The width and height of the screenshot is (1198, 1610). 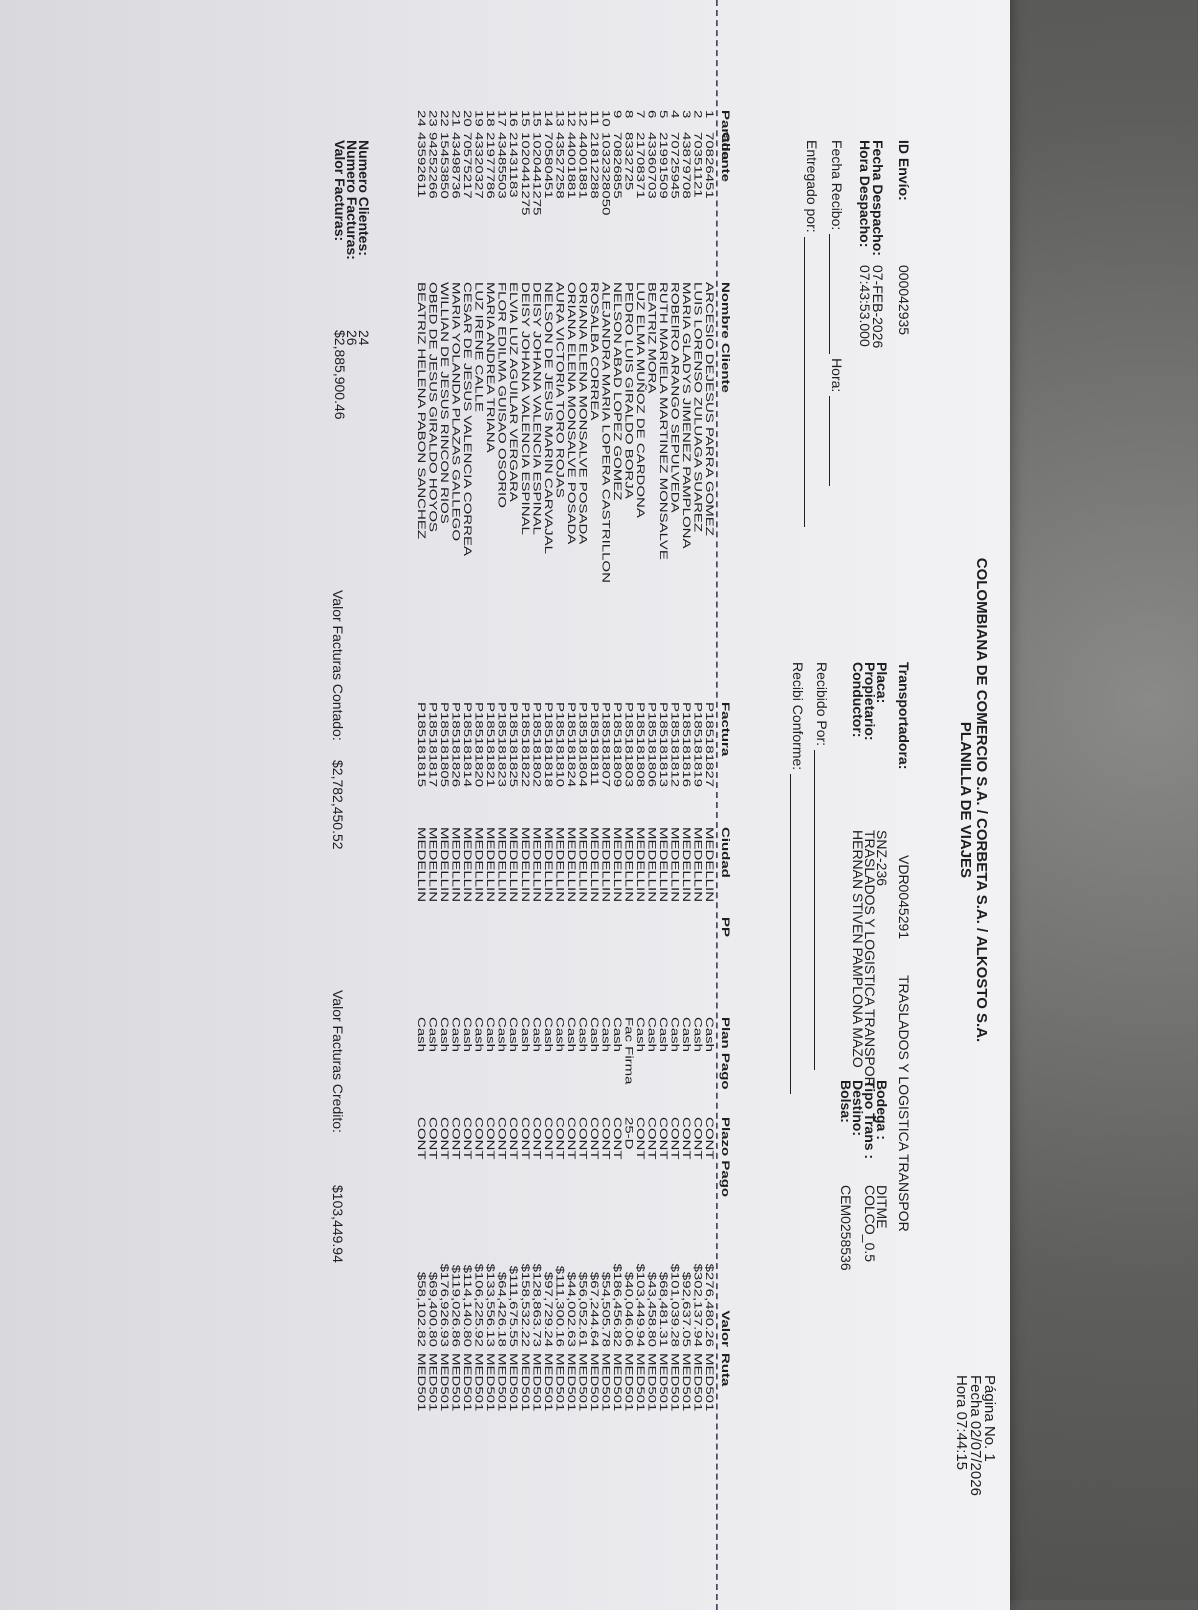 I want to click on column-header-ciudad: Ciudad, so click(x=725, y=852).